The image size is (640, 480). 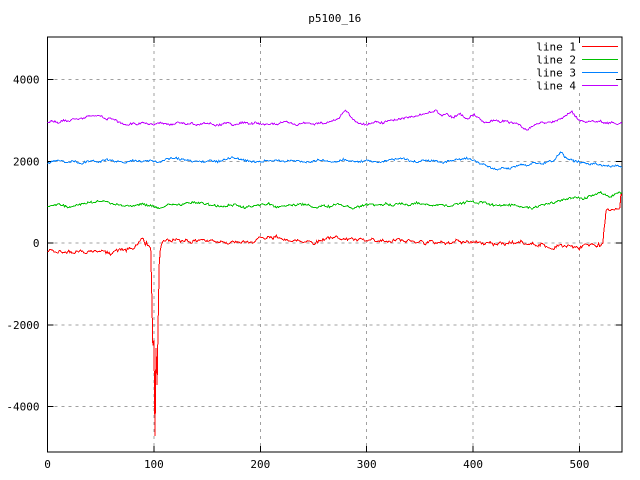 What do you see at coordinates (473, 464) in the screenshot?
I see `x-tick-label: 400` at bounding box center [473, 464].